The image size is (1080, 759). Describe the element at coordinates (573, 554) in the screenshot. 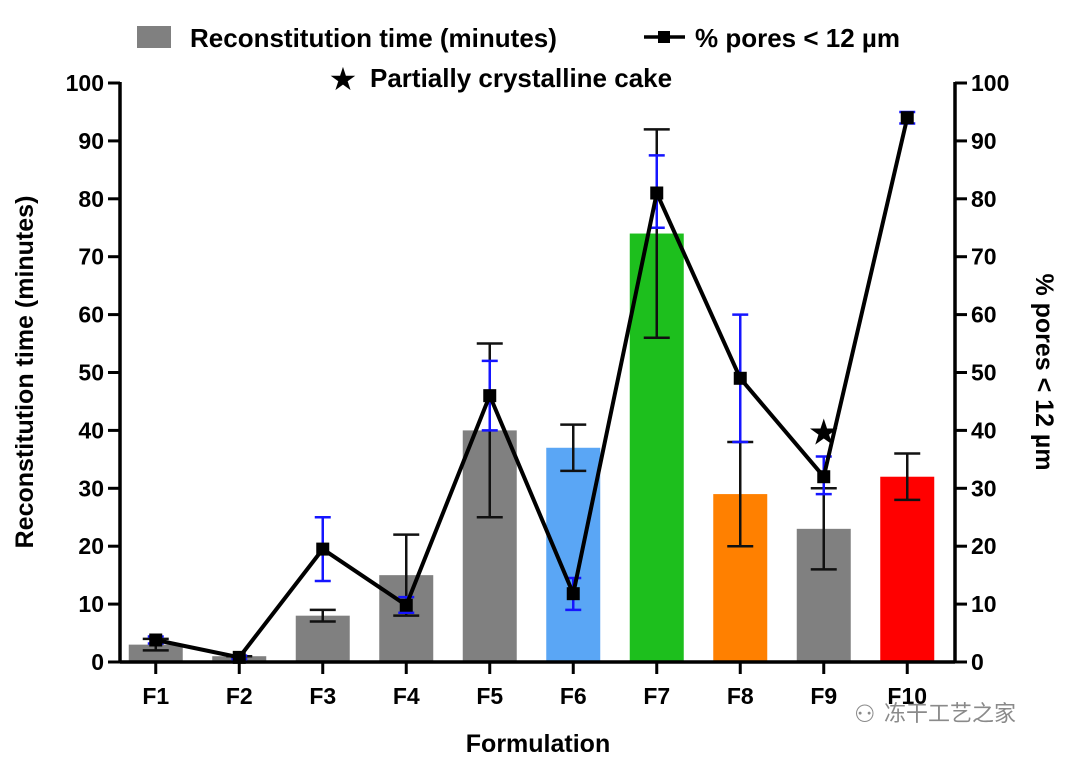

I see `bar-F6` at that location.